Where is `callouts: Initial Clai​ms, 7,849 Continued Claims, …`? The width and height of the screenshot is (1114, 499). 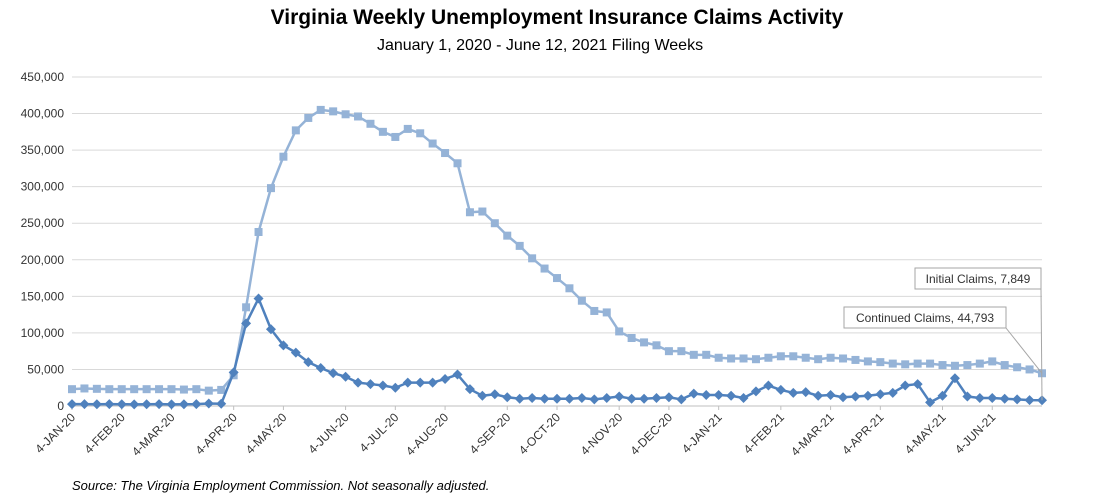
callouts: Initial Clai​ms, 7,849 Continued Claims, … is located at coordinates (943, 334).